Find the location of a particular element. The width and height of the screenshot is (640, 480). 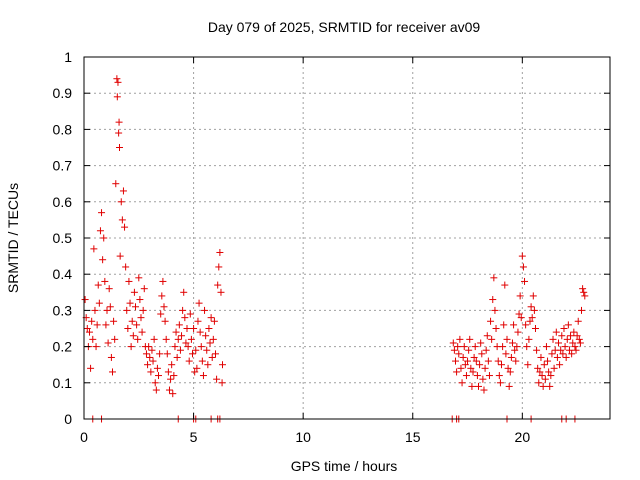

y-tick-label: 0.2 is located at coordinates (63, 347).